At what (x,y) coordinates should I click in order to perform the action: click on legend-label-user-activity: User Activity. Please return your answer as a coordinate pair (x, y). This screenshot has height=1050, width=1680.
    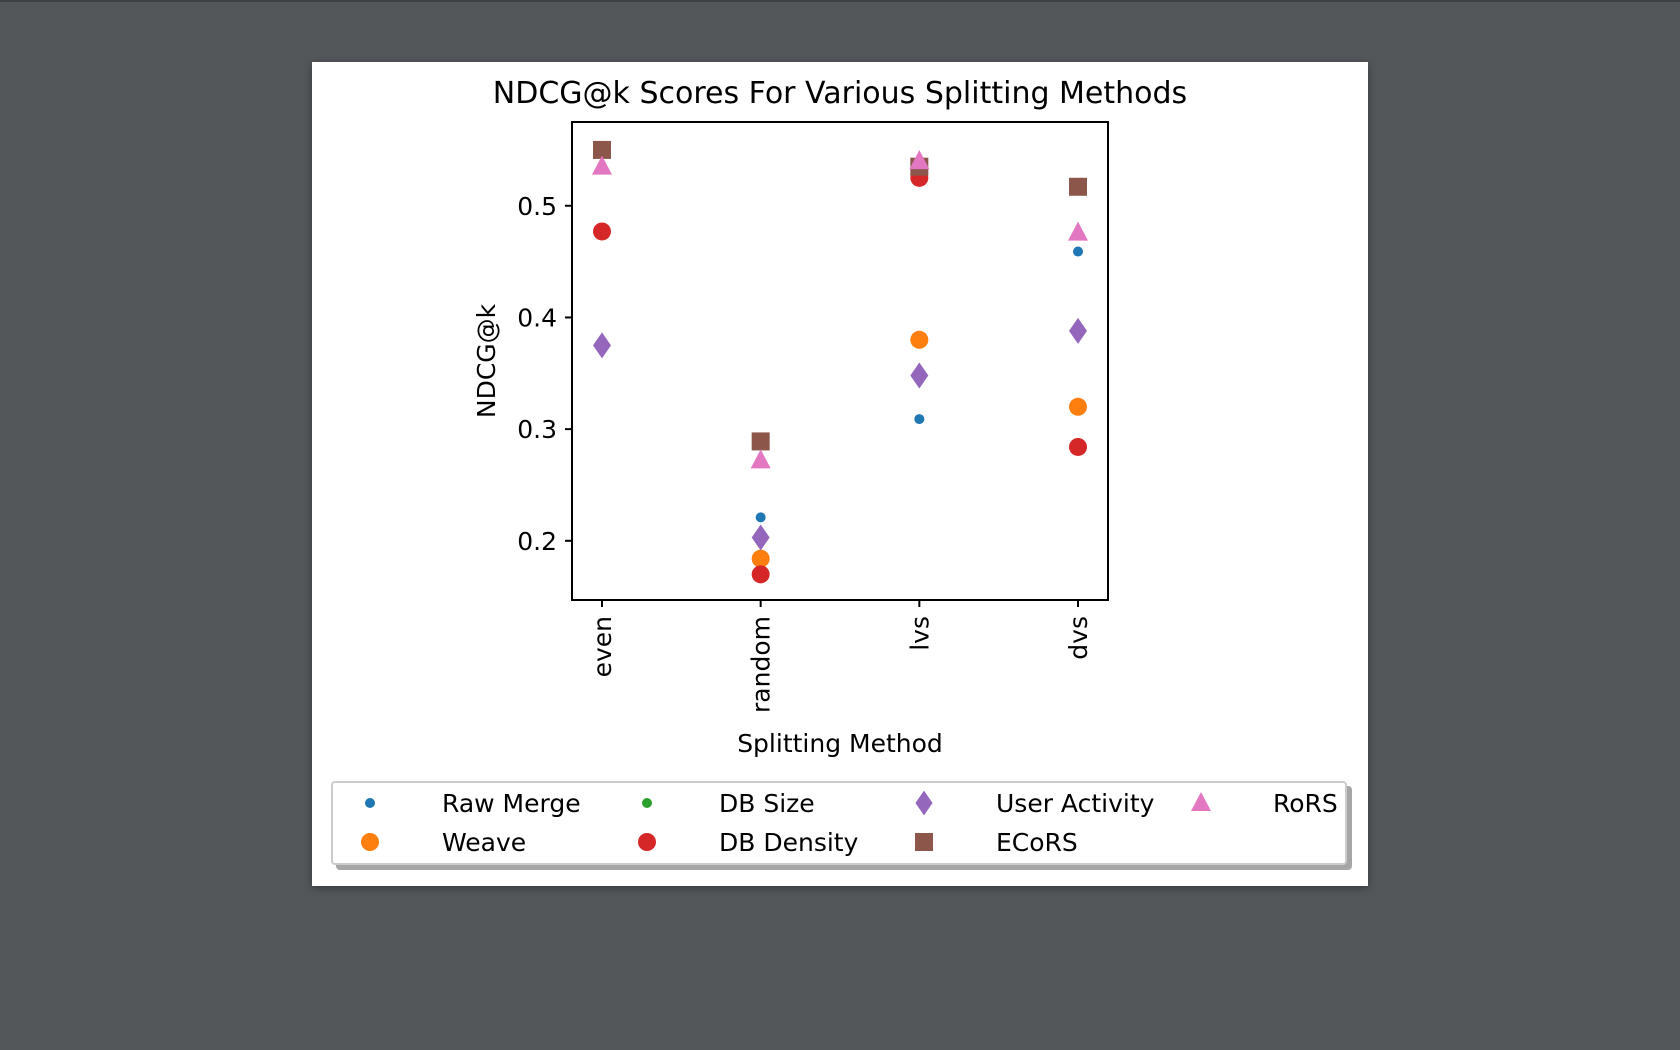
    Looking at the image, I should click on (1075, 803).